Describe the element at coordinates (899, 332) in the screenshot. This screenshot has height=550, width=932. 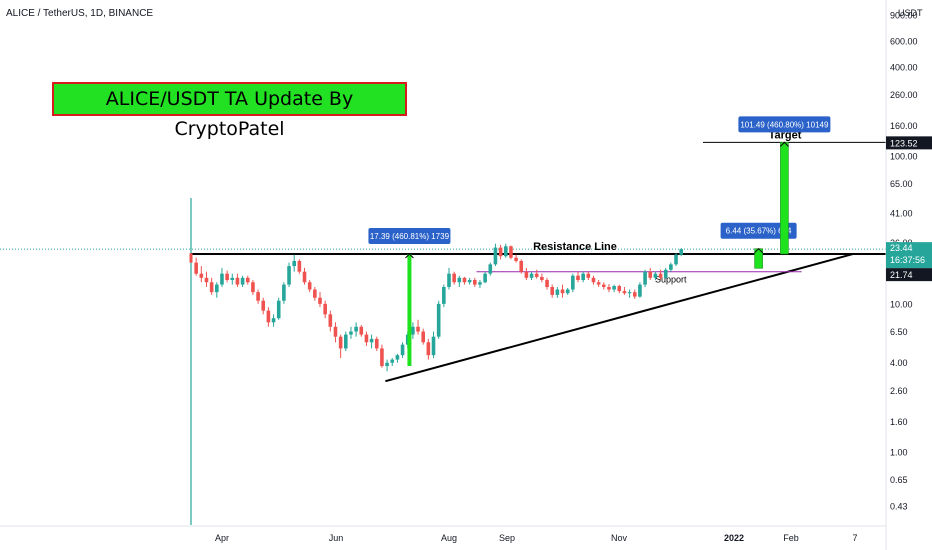
I see `y-tick-label: 6.50` at that location.